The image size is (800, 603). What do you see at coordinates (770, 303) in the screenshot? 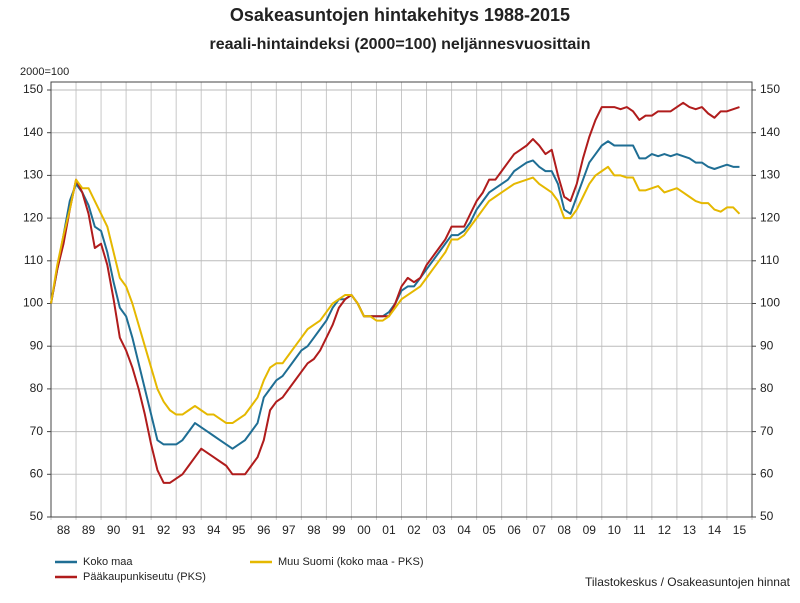
I see `y2-tick-label: 100` at bounding box center [770, 303].